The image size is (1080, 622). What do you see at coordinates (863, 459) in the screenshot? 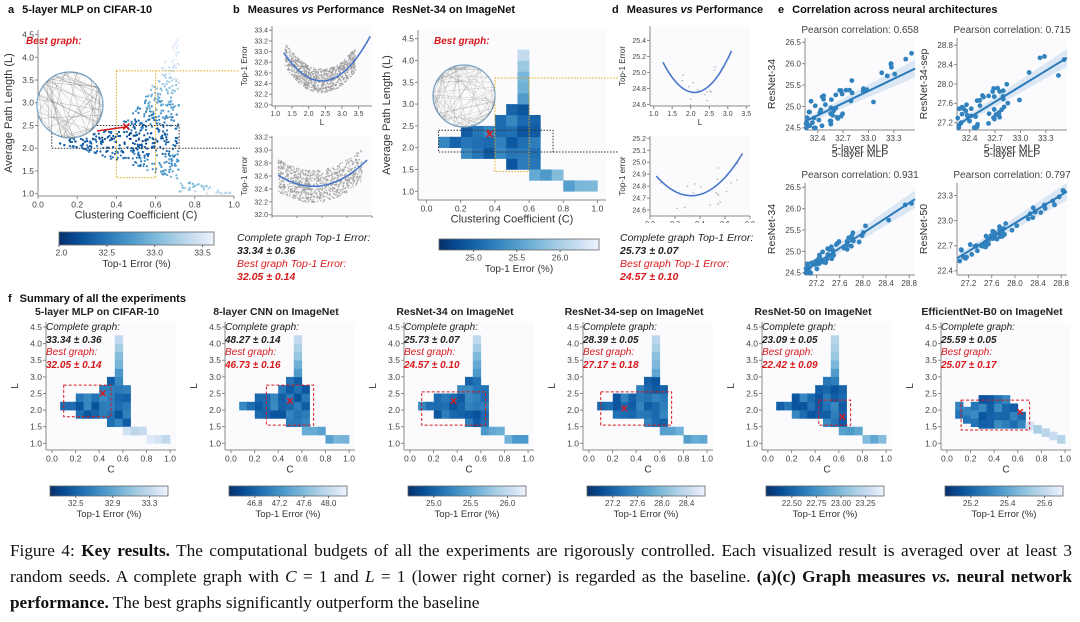
I see `x-tick-label: 0.8` at bounding box center [863, 459].